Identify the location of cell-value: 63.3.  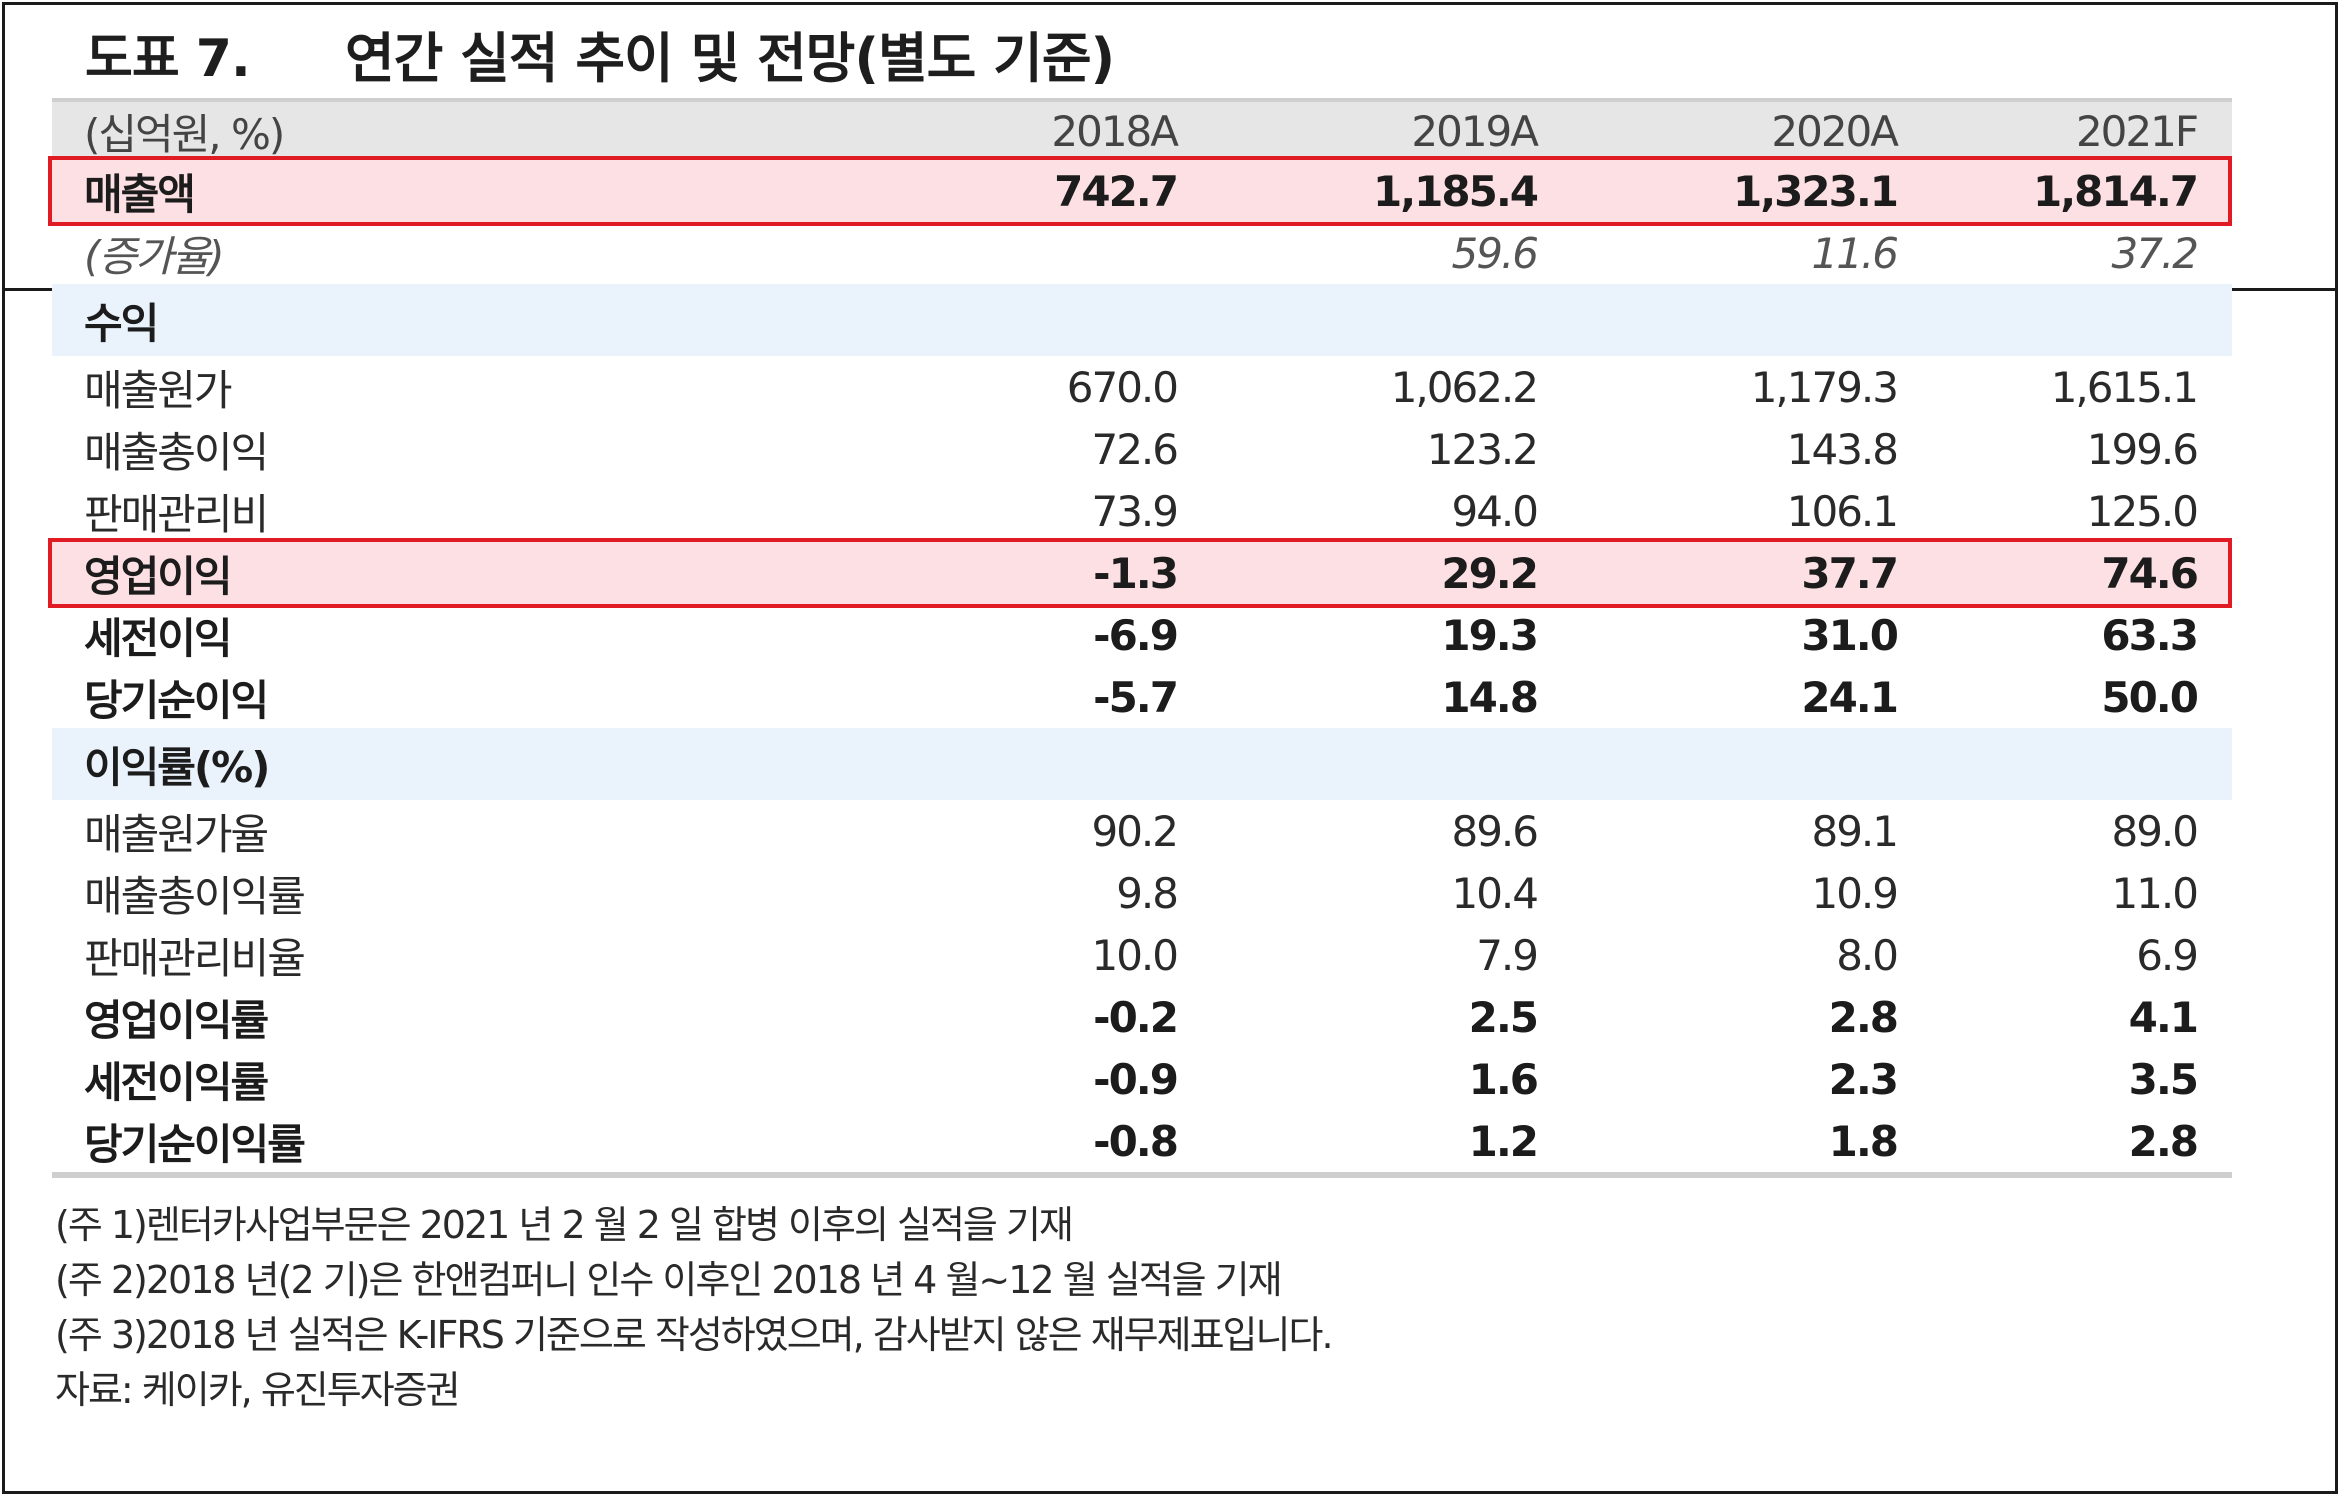
(2150, 635).